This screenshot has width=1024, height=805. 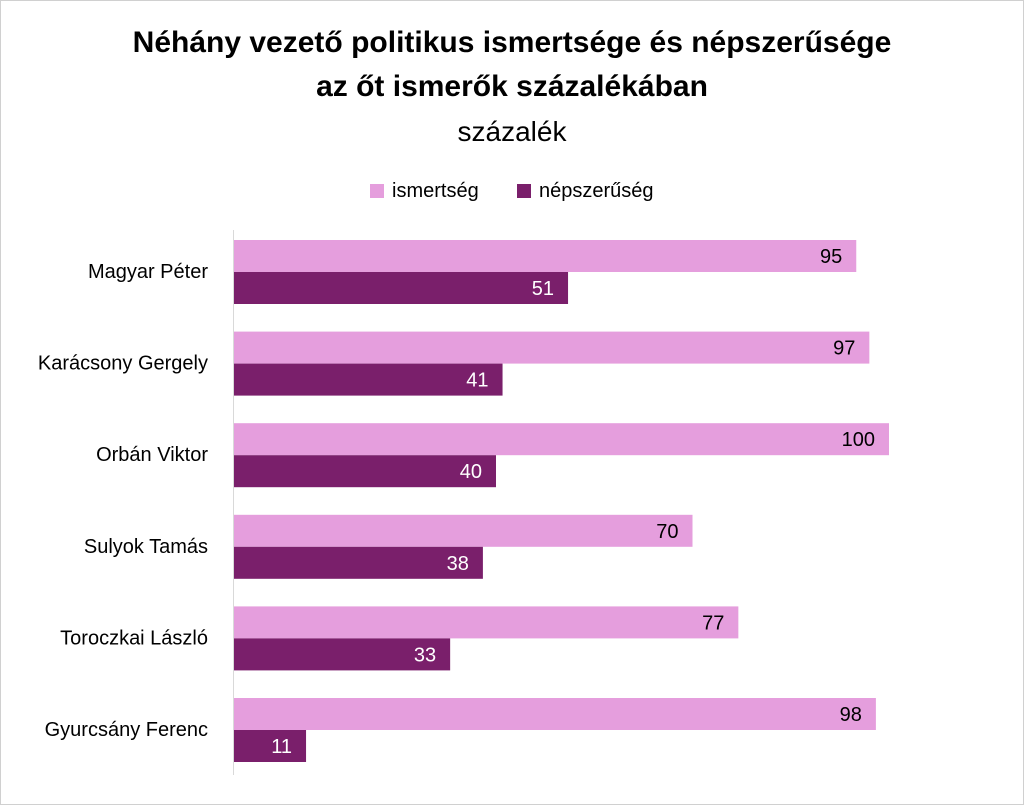 I want to click on bar-nepszeruseg-karacsony-gergely, so click(x=368, y=379).